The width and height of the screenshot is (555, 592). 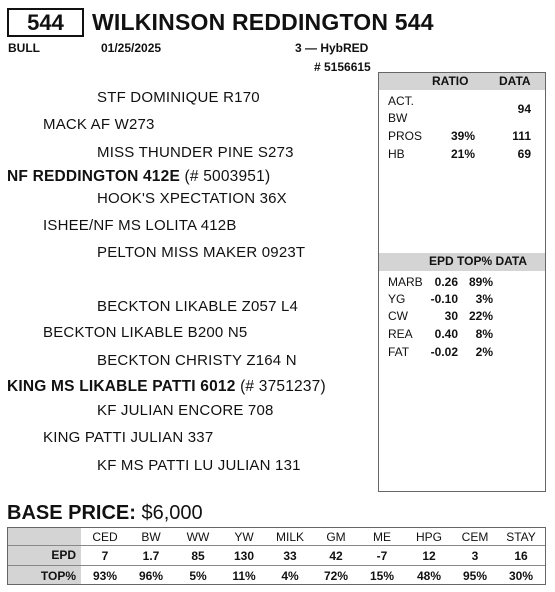 What do you see at coordinates (480, 316) in the screenshot?
I see `carcass-top: 22%` at bounding box center [480, 316].